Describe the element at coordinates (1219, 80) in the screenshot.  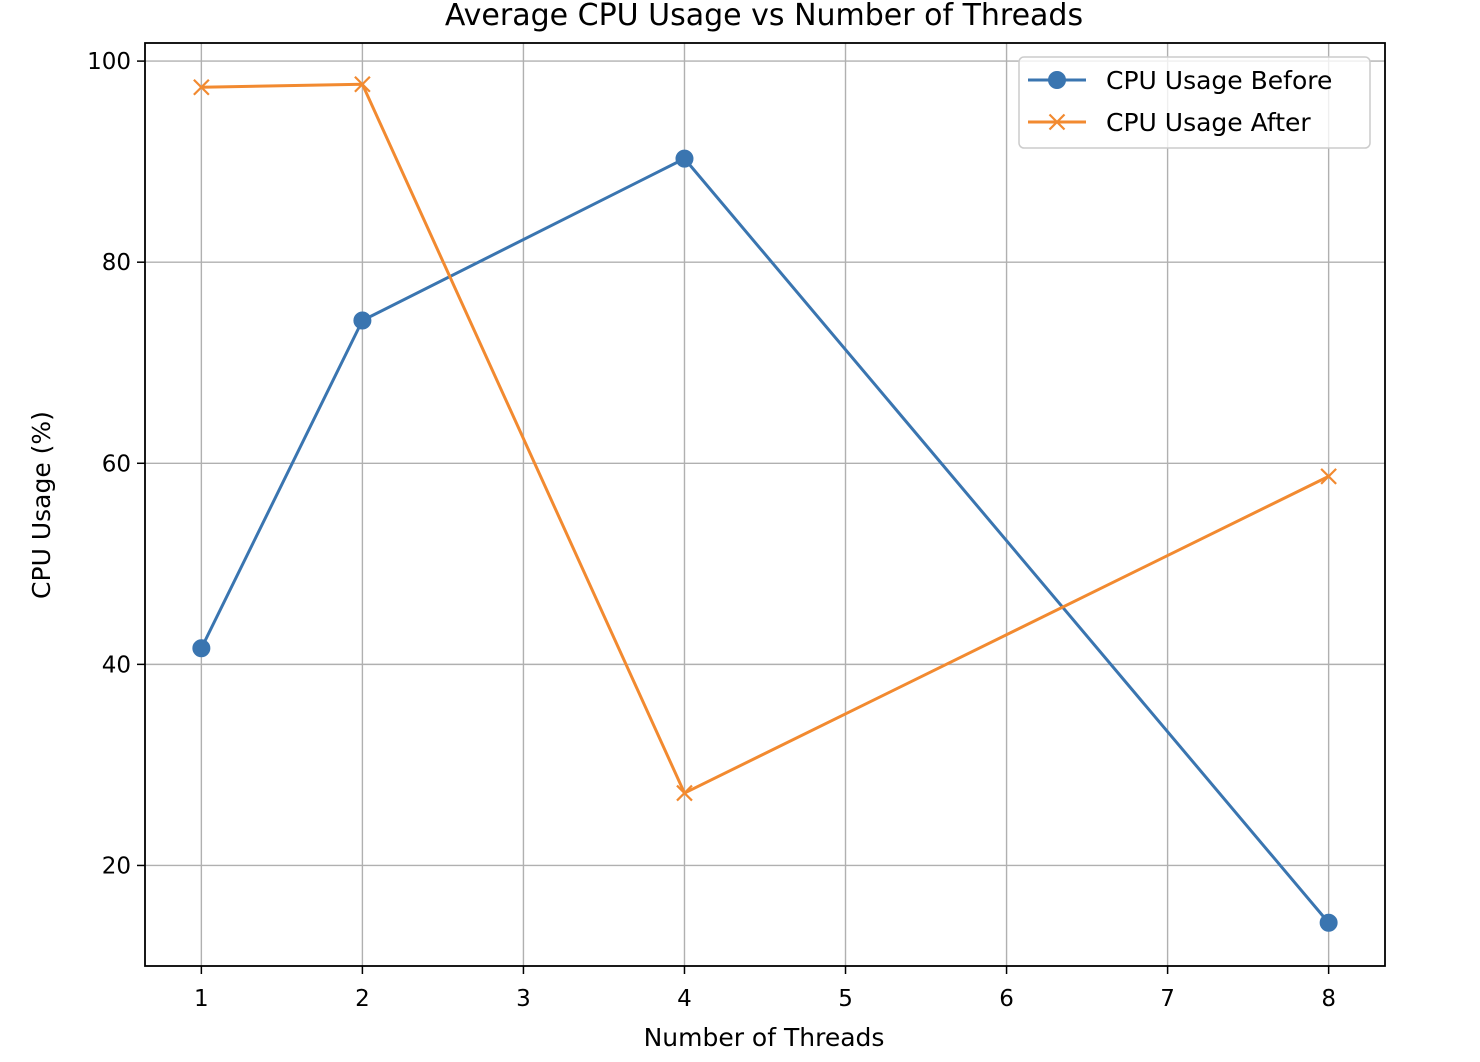
I see `legend-label: CPU Usage Before` at that location.